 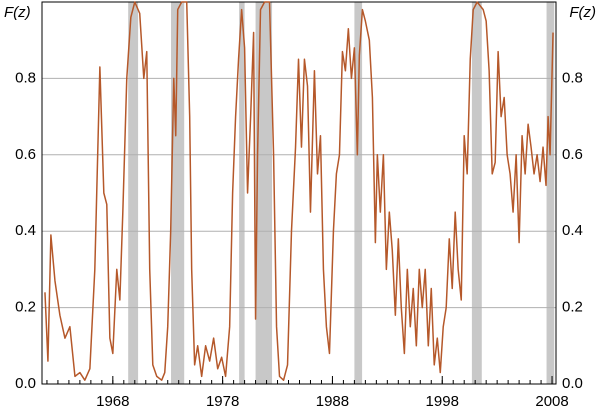 I want to click on x-tick-label: 2008, so click(x=551, y=401).